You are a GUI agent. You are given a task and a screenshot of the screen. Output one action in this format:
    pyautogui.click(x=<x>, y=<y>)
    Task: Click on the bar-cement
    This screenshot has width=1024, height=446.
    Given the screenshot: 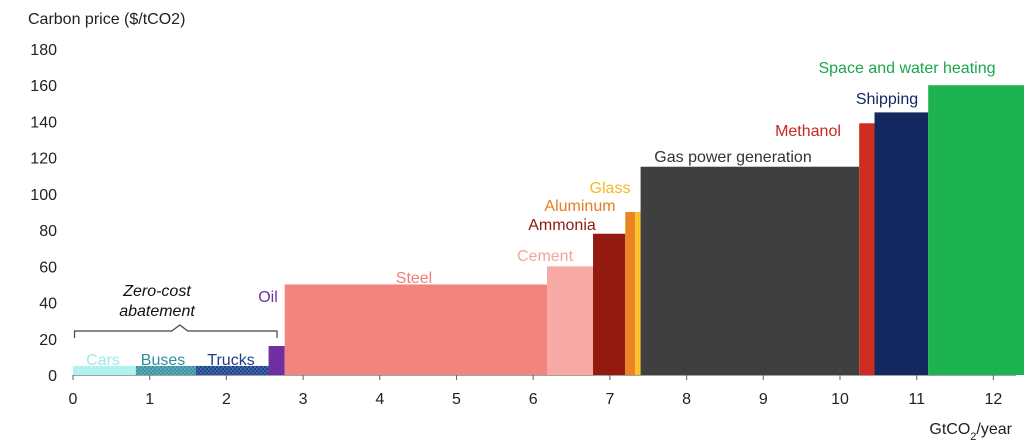 What is the action you would take?
    pyautogui.click(x=570, y=320)
    